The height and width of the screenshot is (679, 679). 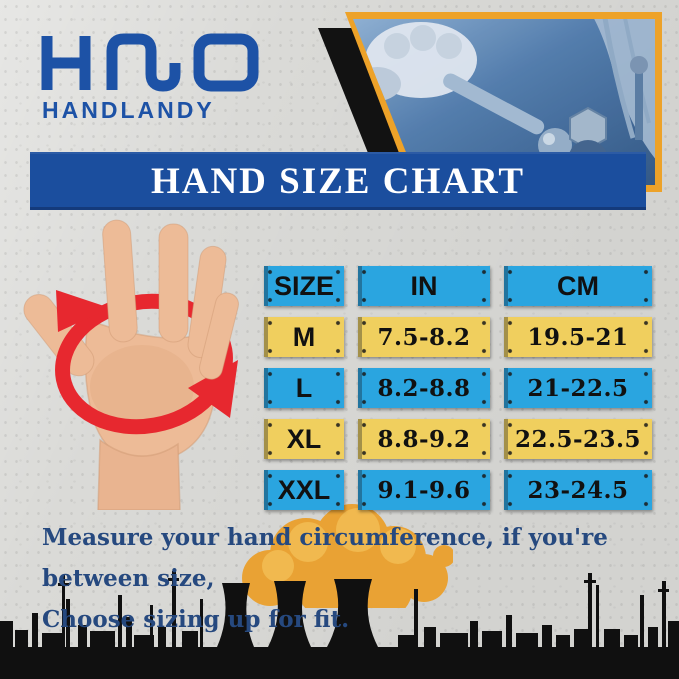 What do you see at coordinates (424, 286) in the screenshot?
I see `header-cell-in: IN` at bounding box center [424, 286].